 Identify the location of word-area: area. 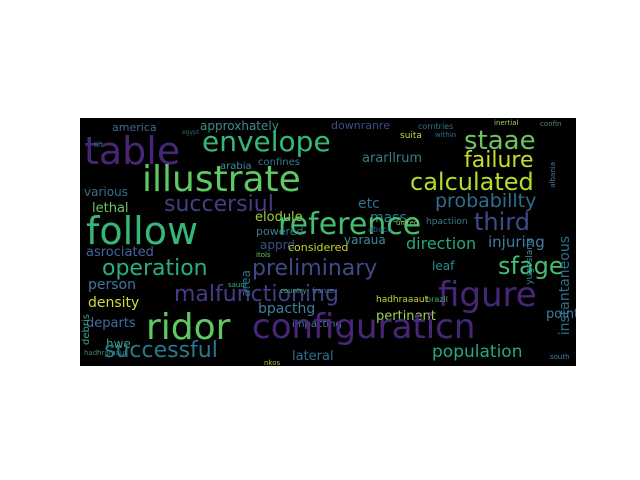
(246, 283).